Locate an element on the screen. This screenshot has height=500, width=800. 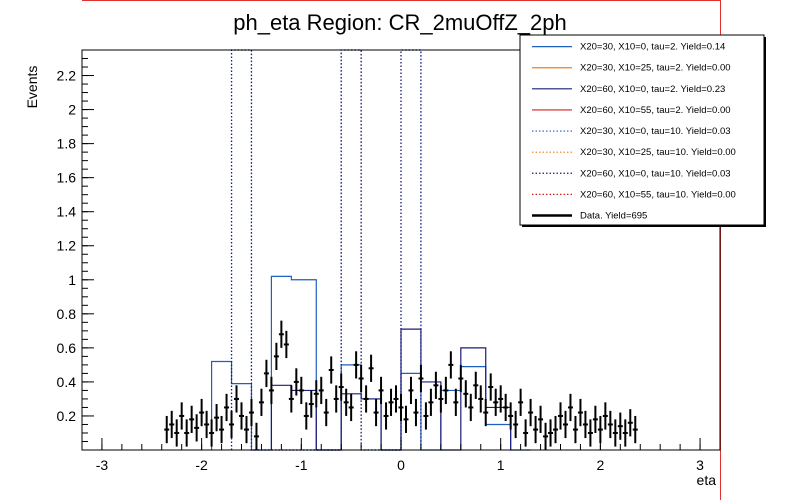
legend-label-3: X20=60, X10=55, tau=2. Yield=0.00 is located at coordinates (655, 110).